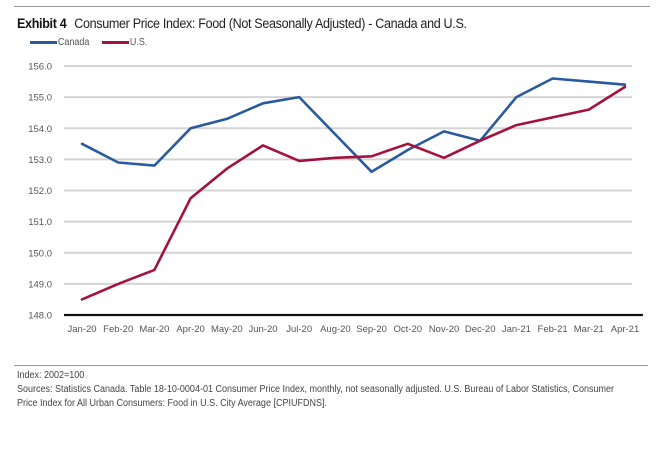 The height and width of the screenshot is (460, 671). I want to click on x-tick-label: Jan-21, so click(516, 329).